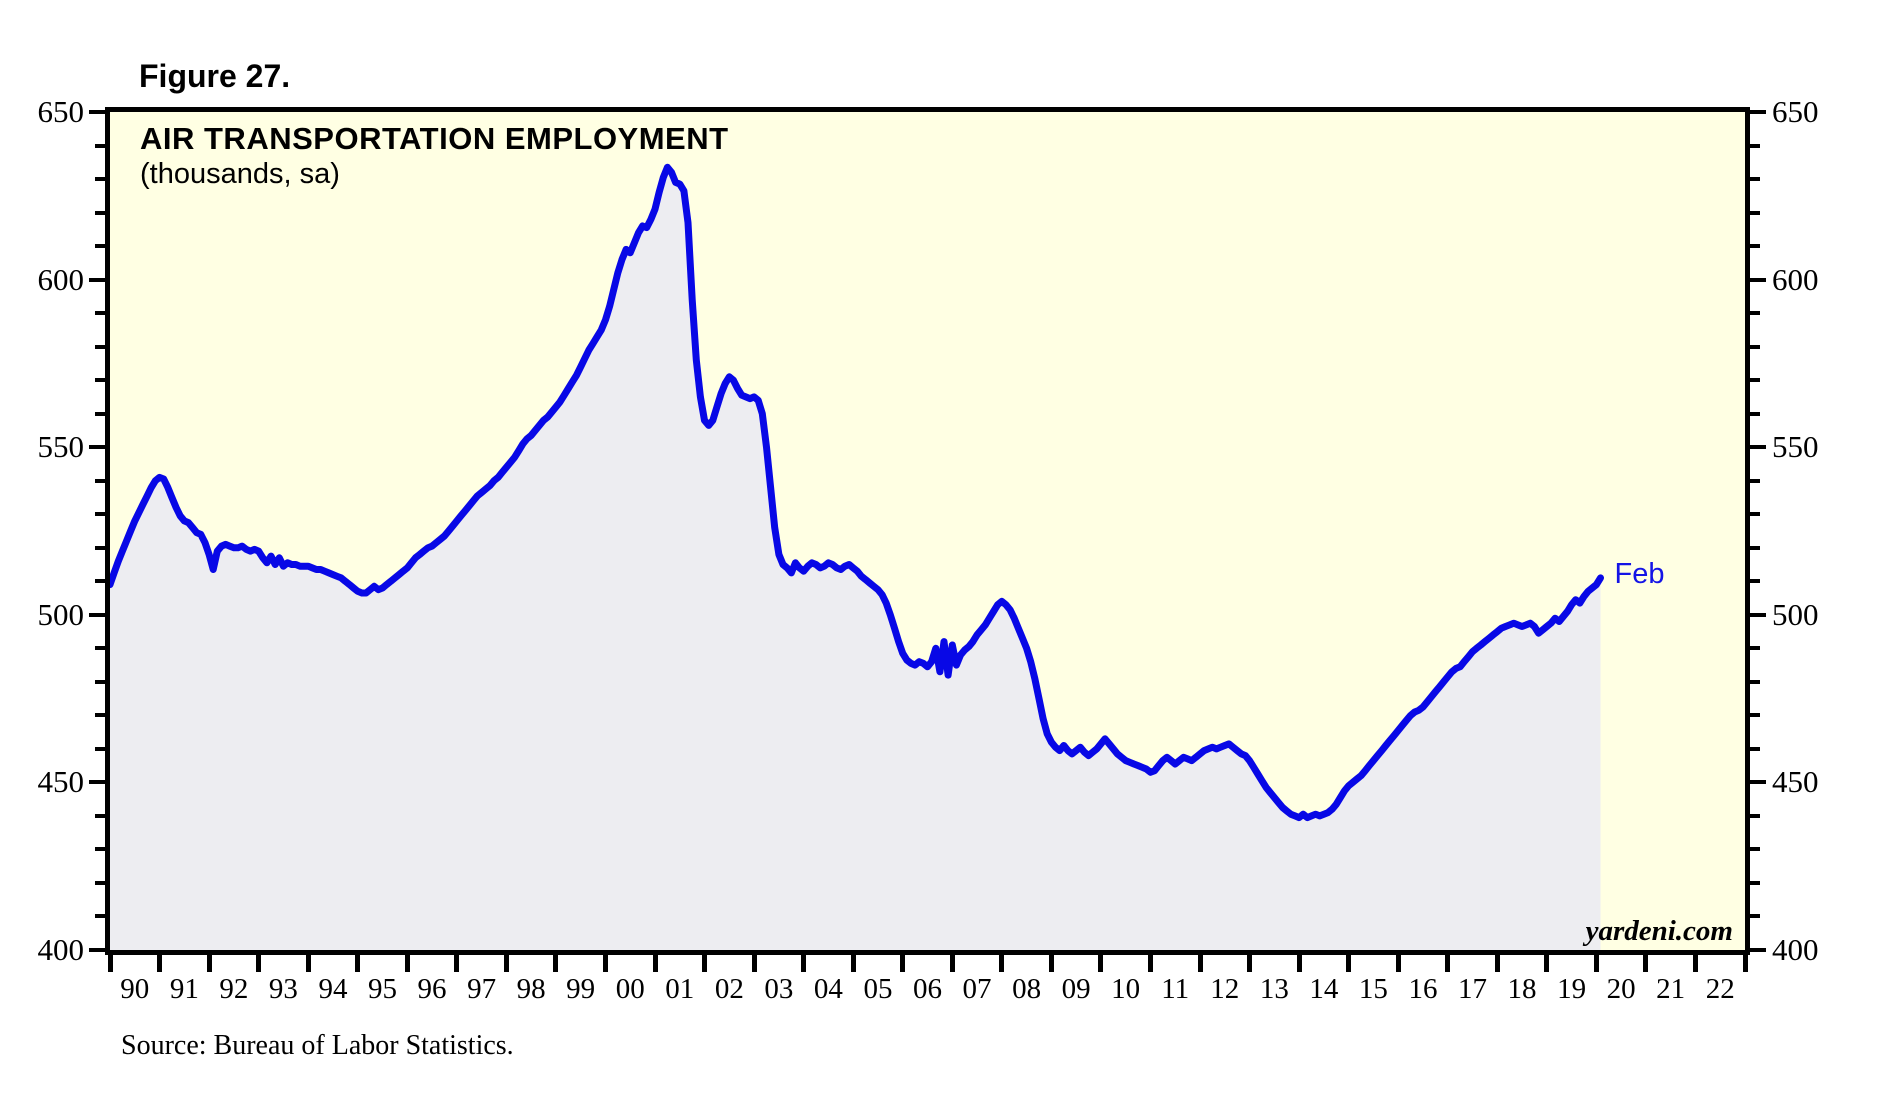  Describe the element at coordinates (240, 174) in the screenshot. I see `chart-subtitle: (thousands, sa)` at that location.